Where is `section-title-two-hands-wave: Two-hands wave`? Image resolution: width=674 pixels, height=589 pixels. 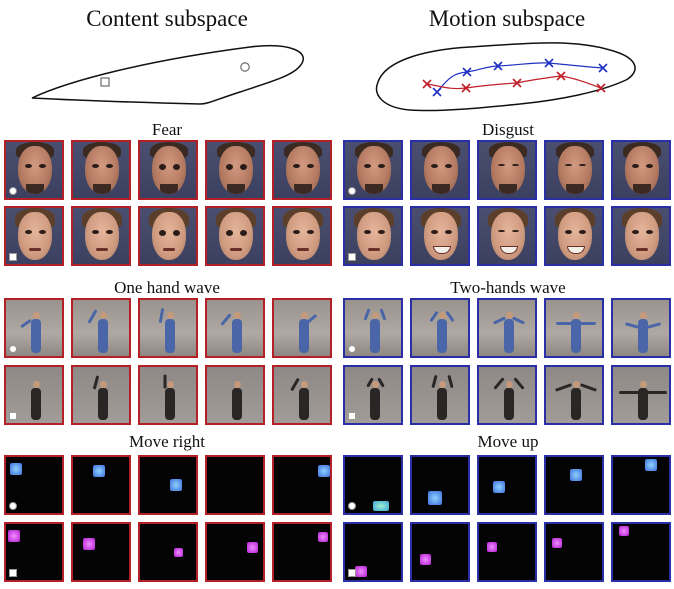
section-title-two-hands-wave: Two-hands wave is located at coordinates (508, 287).